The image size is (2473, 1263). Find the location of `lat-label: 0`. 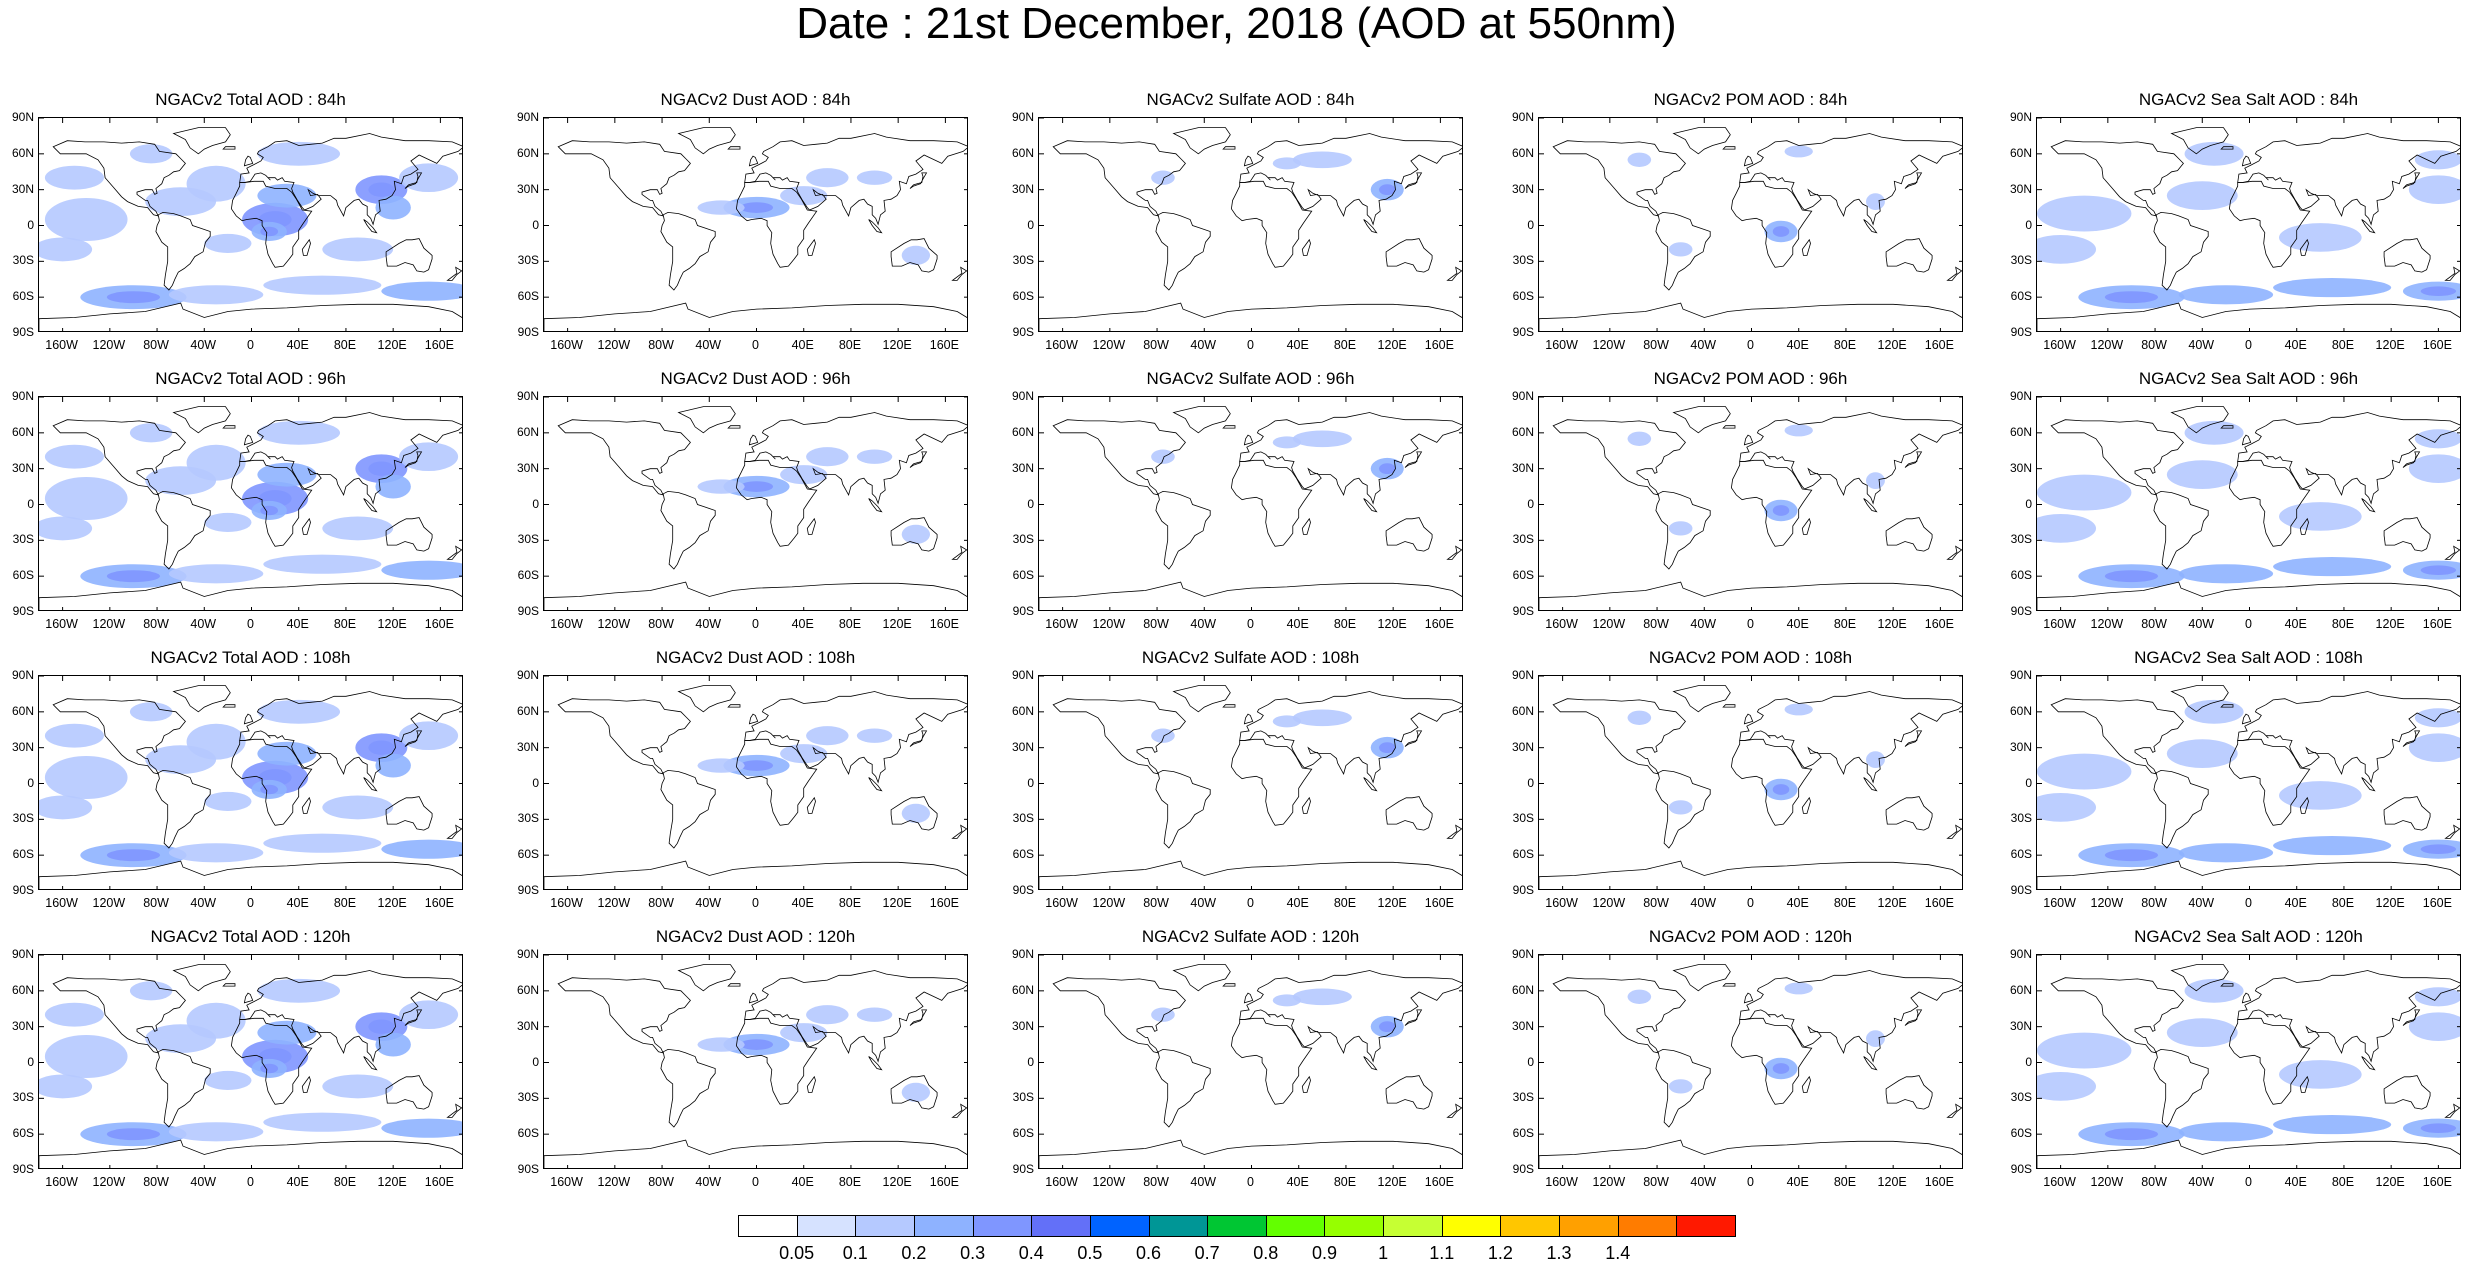

lat-label: 0 is located at coordinates (1030, 503).